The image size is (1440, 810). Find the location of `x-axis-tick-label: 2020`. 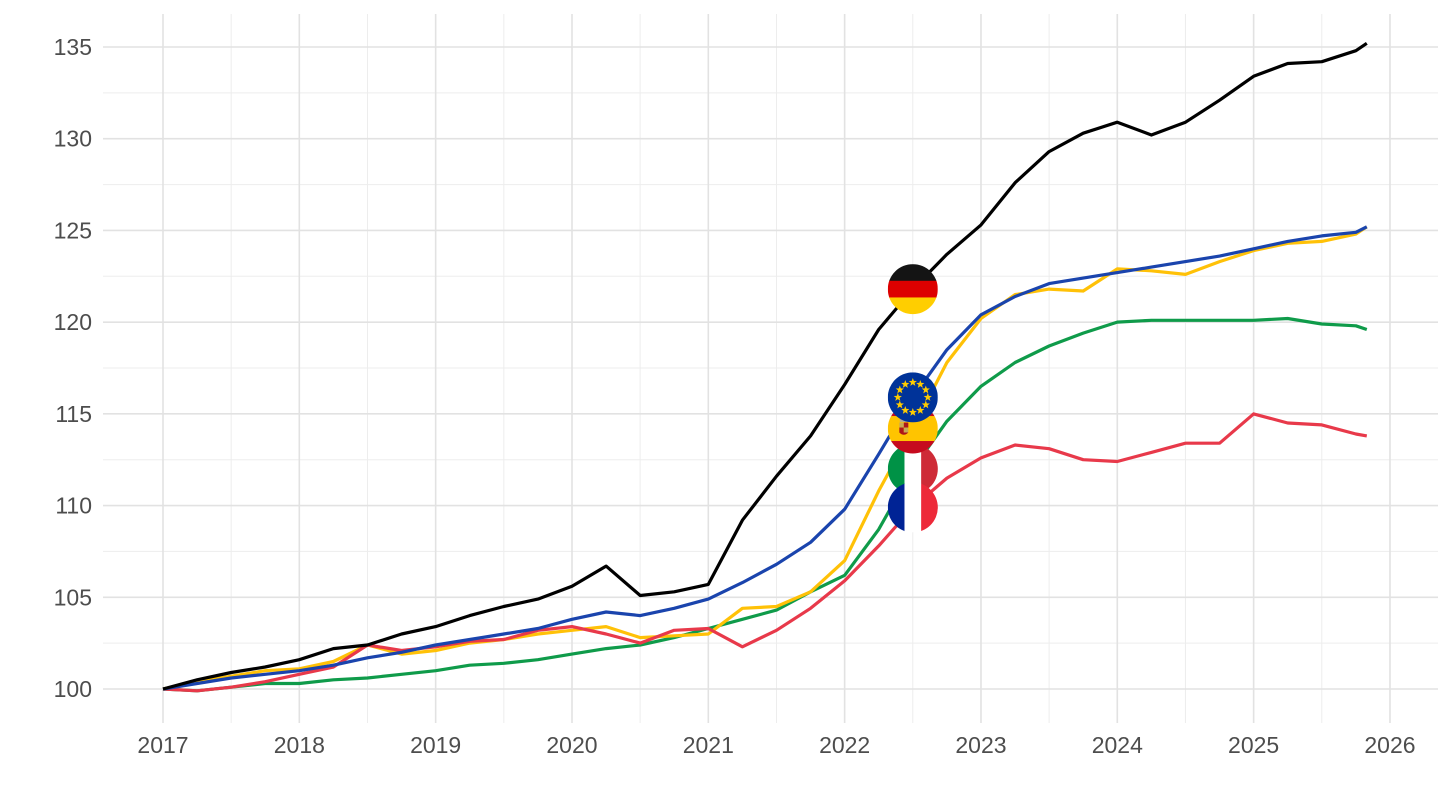

x-axis-tick-label: 2020 is located at coordinates (571, 745).